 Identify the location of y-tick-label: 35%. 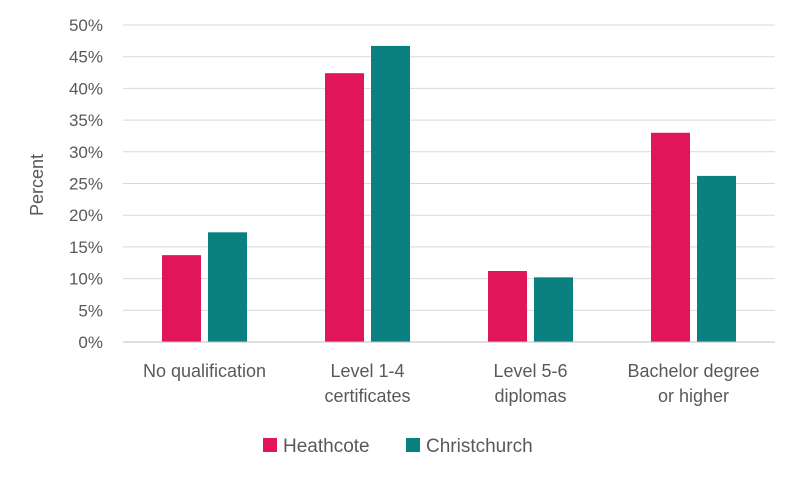
(86, 120).